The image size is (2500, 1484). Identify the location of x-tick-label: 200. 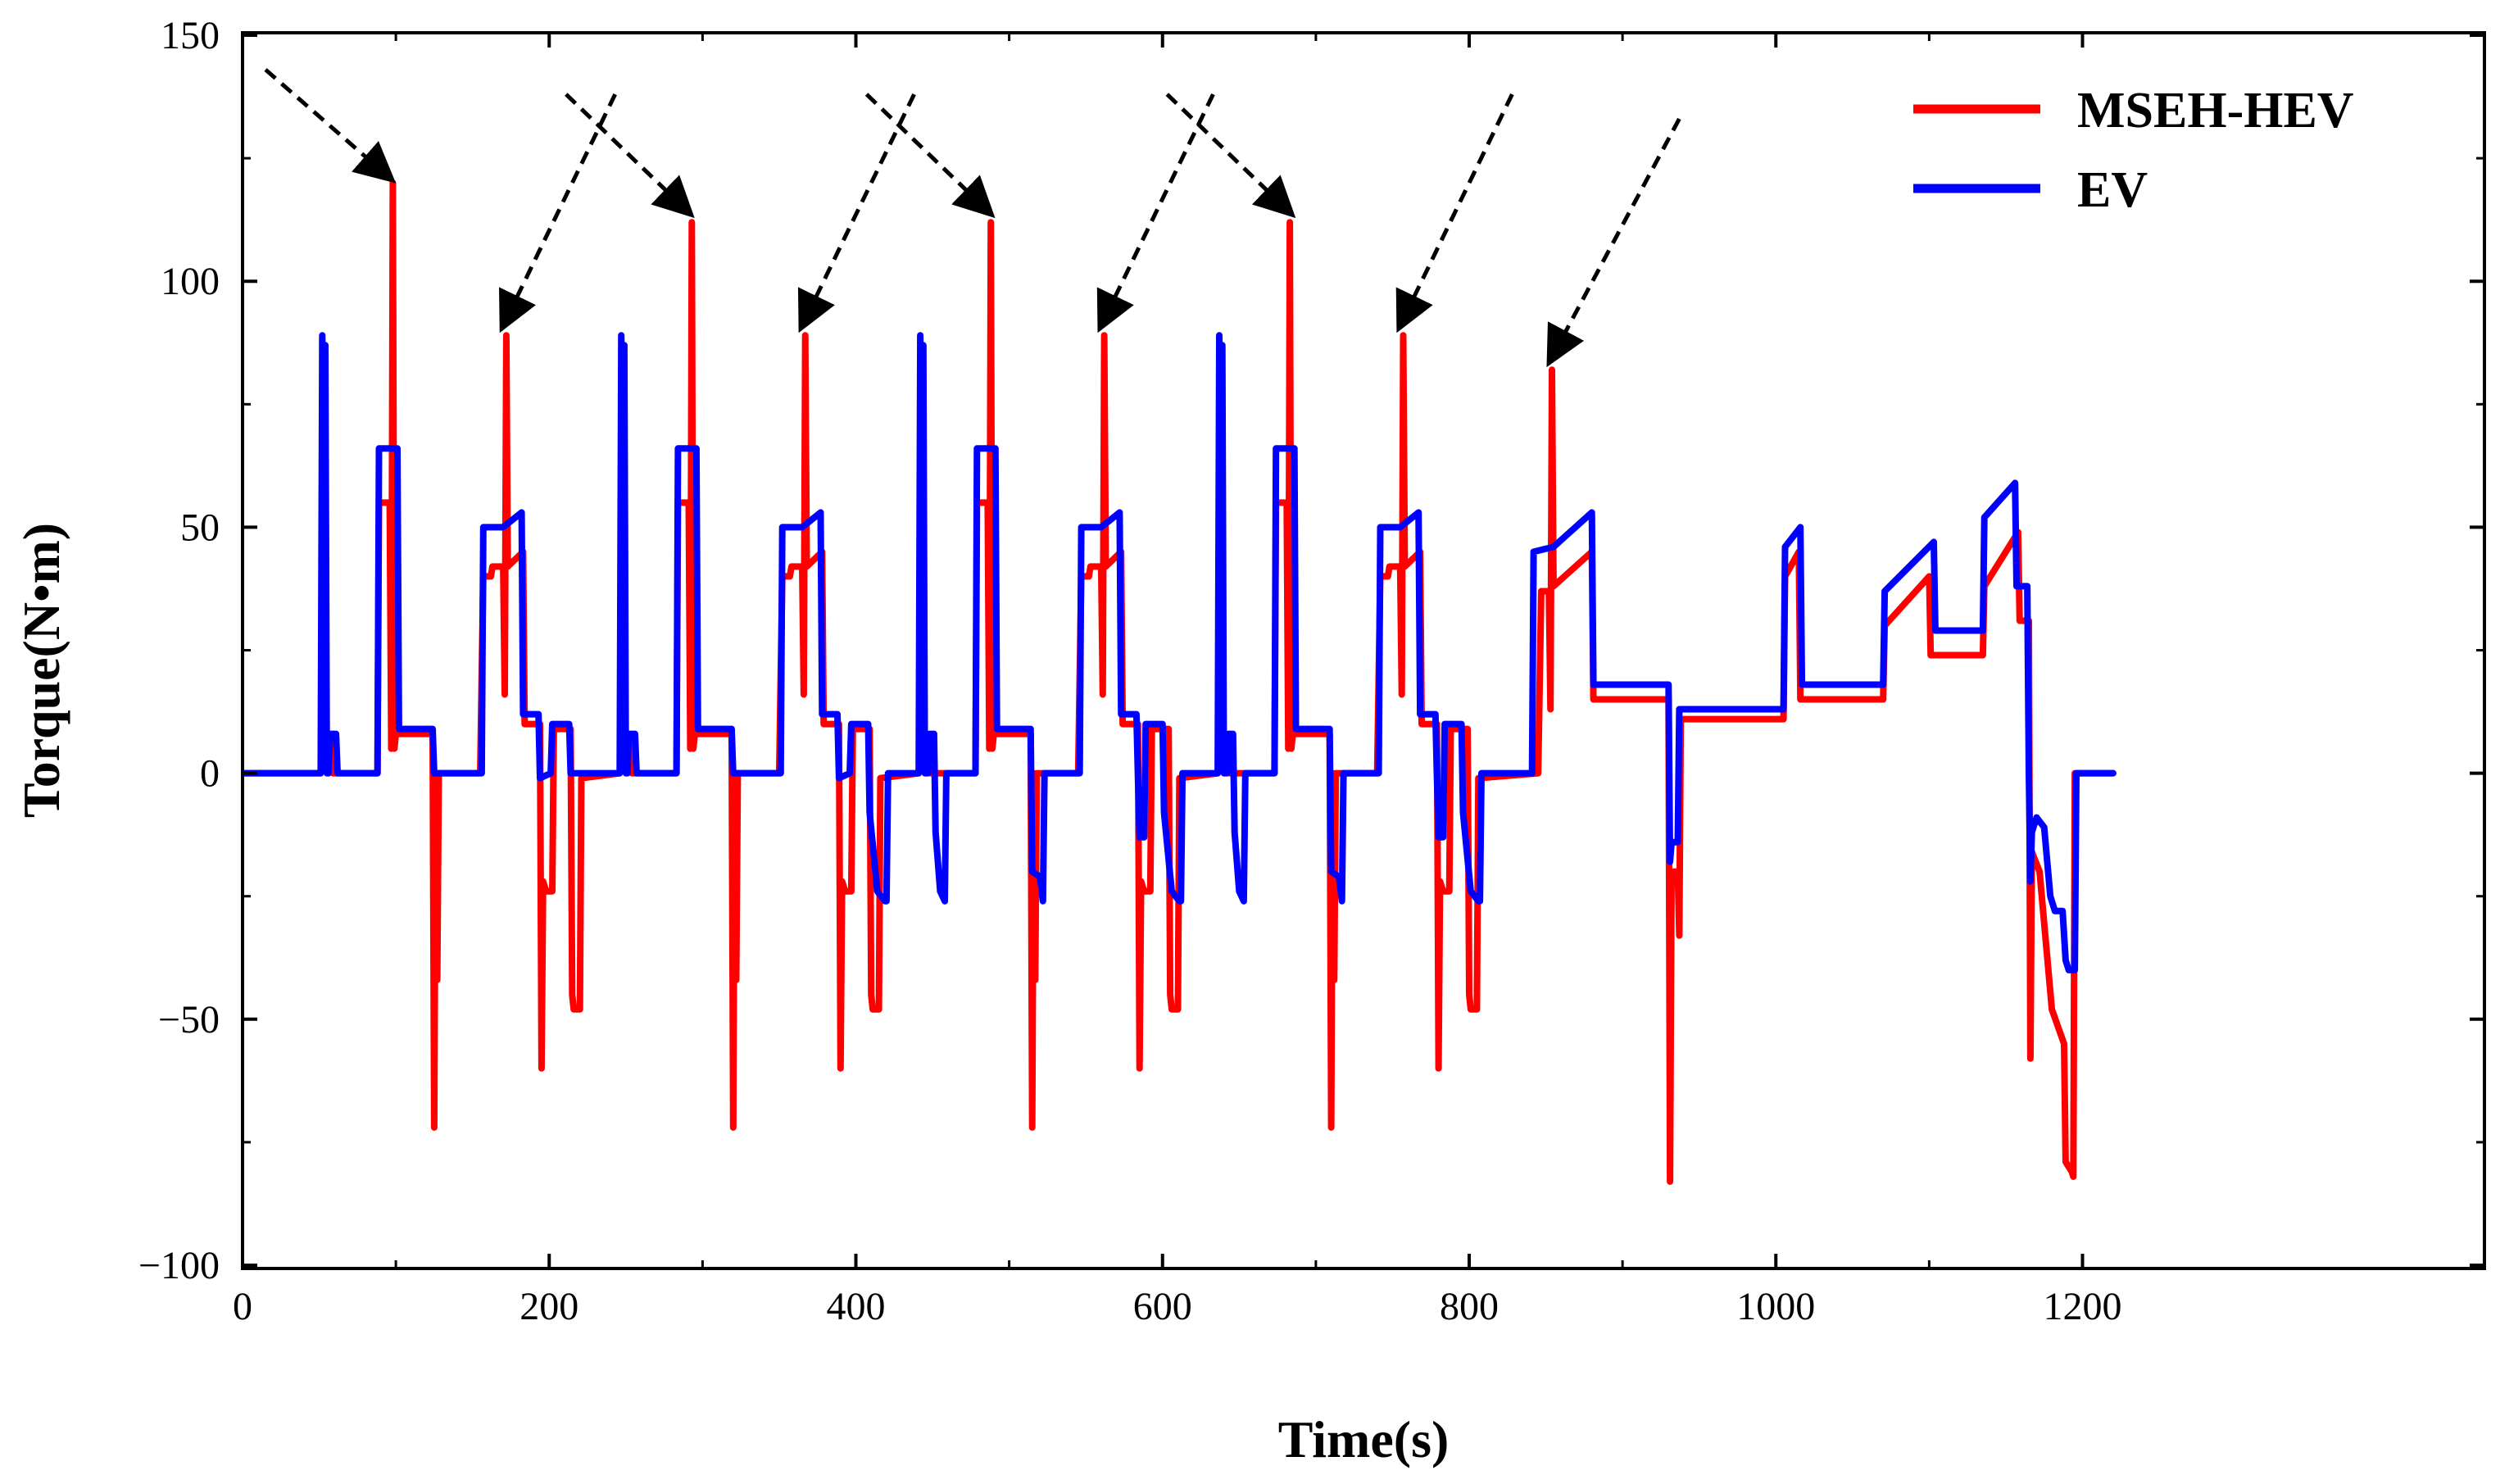
(549, 1306).